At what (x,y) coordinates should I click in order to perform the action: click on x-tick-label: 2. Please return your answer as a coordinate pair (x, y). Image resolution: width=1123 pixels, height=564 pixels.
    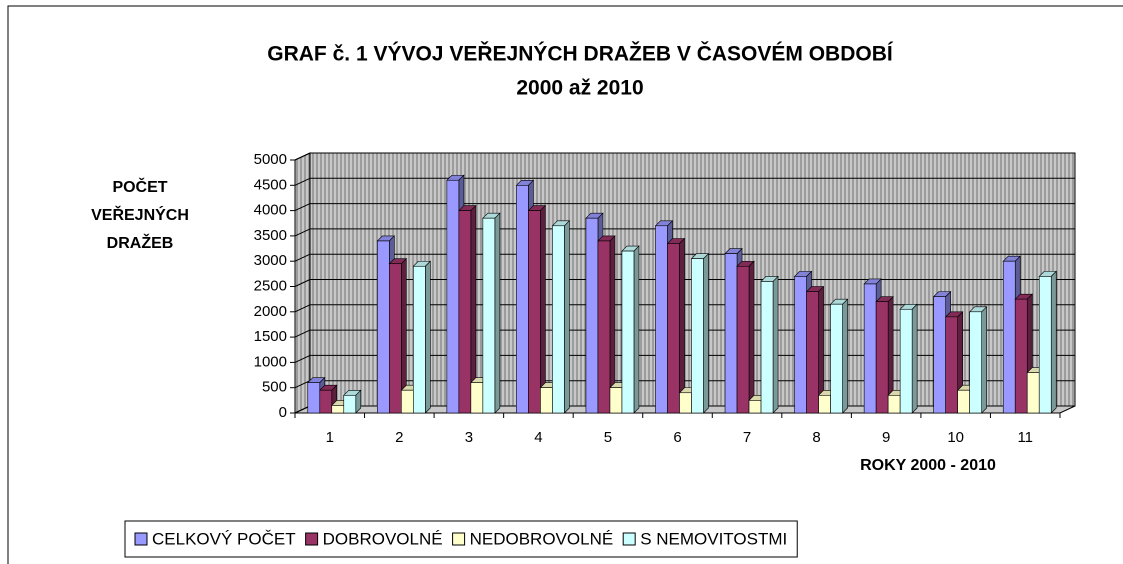
    Looking at the image, I should click on (399, 437).